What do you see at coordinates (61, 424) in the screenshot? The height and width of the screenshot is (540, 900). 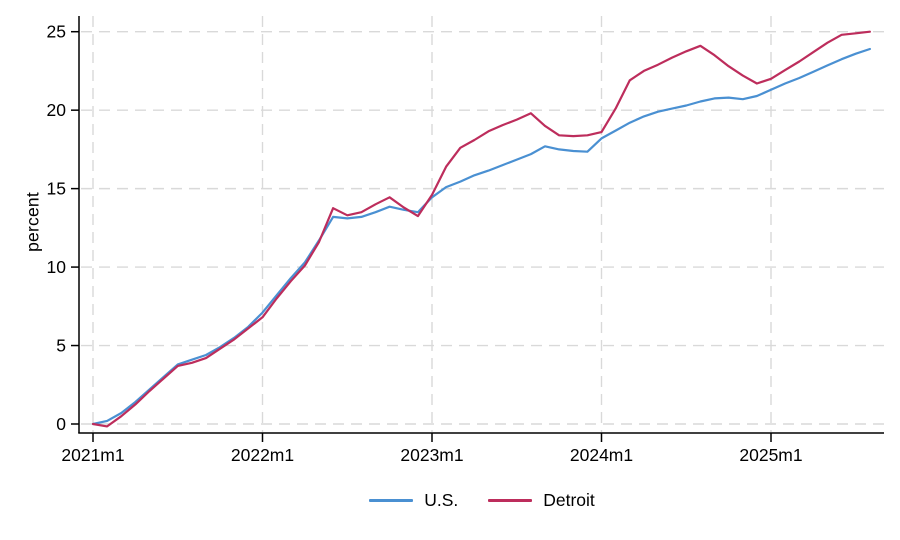 I see `y-tick-label: 0` at bounding box center [61, 424].